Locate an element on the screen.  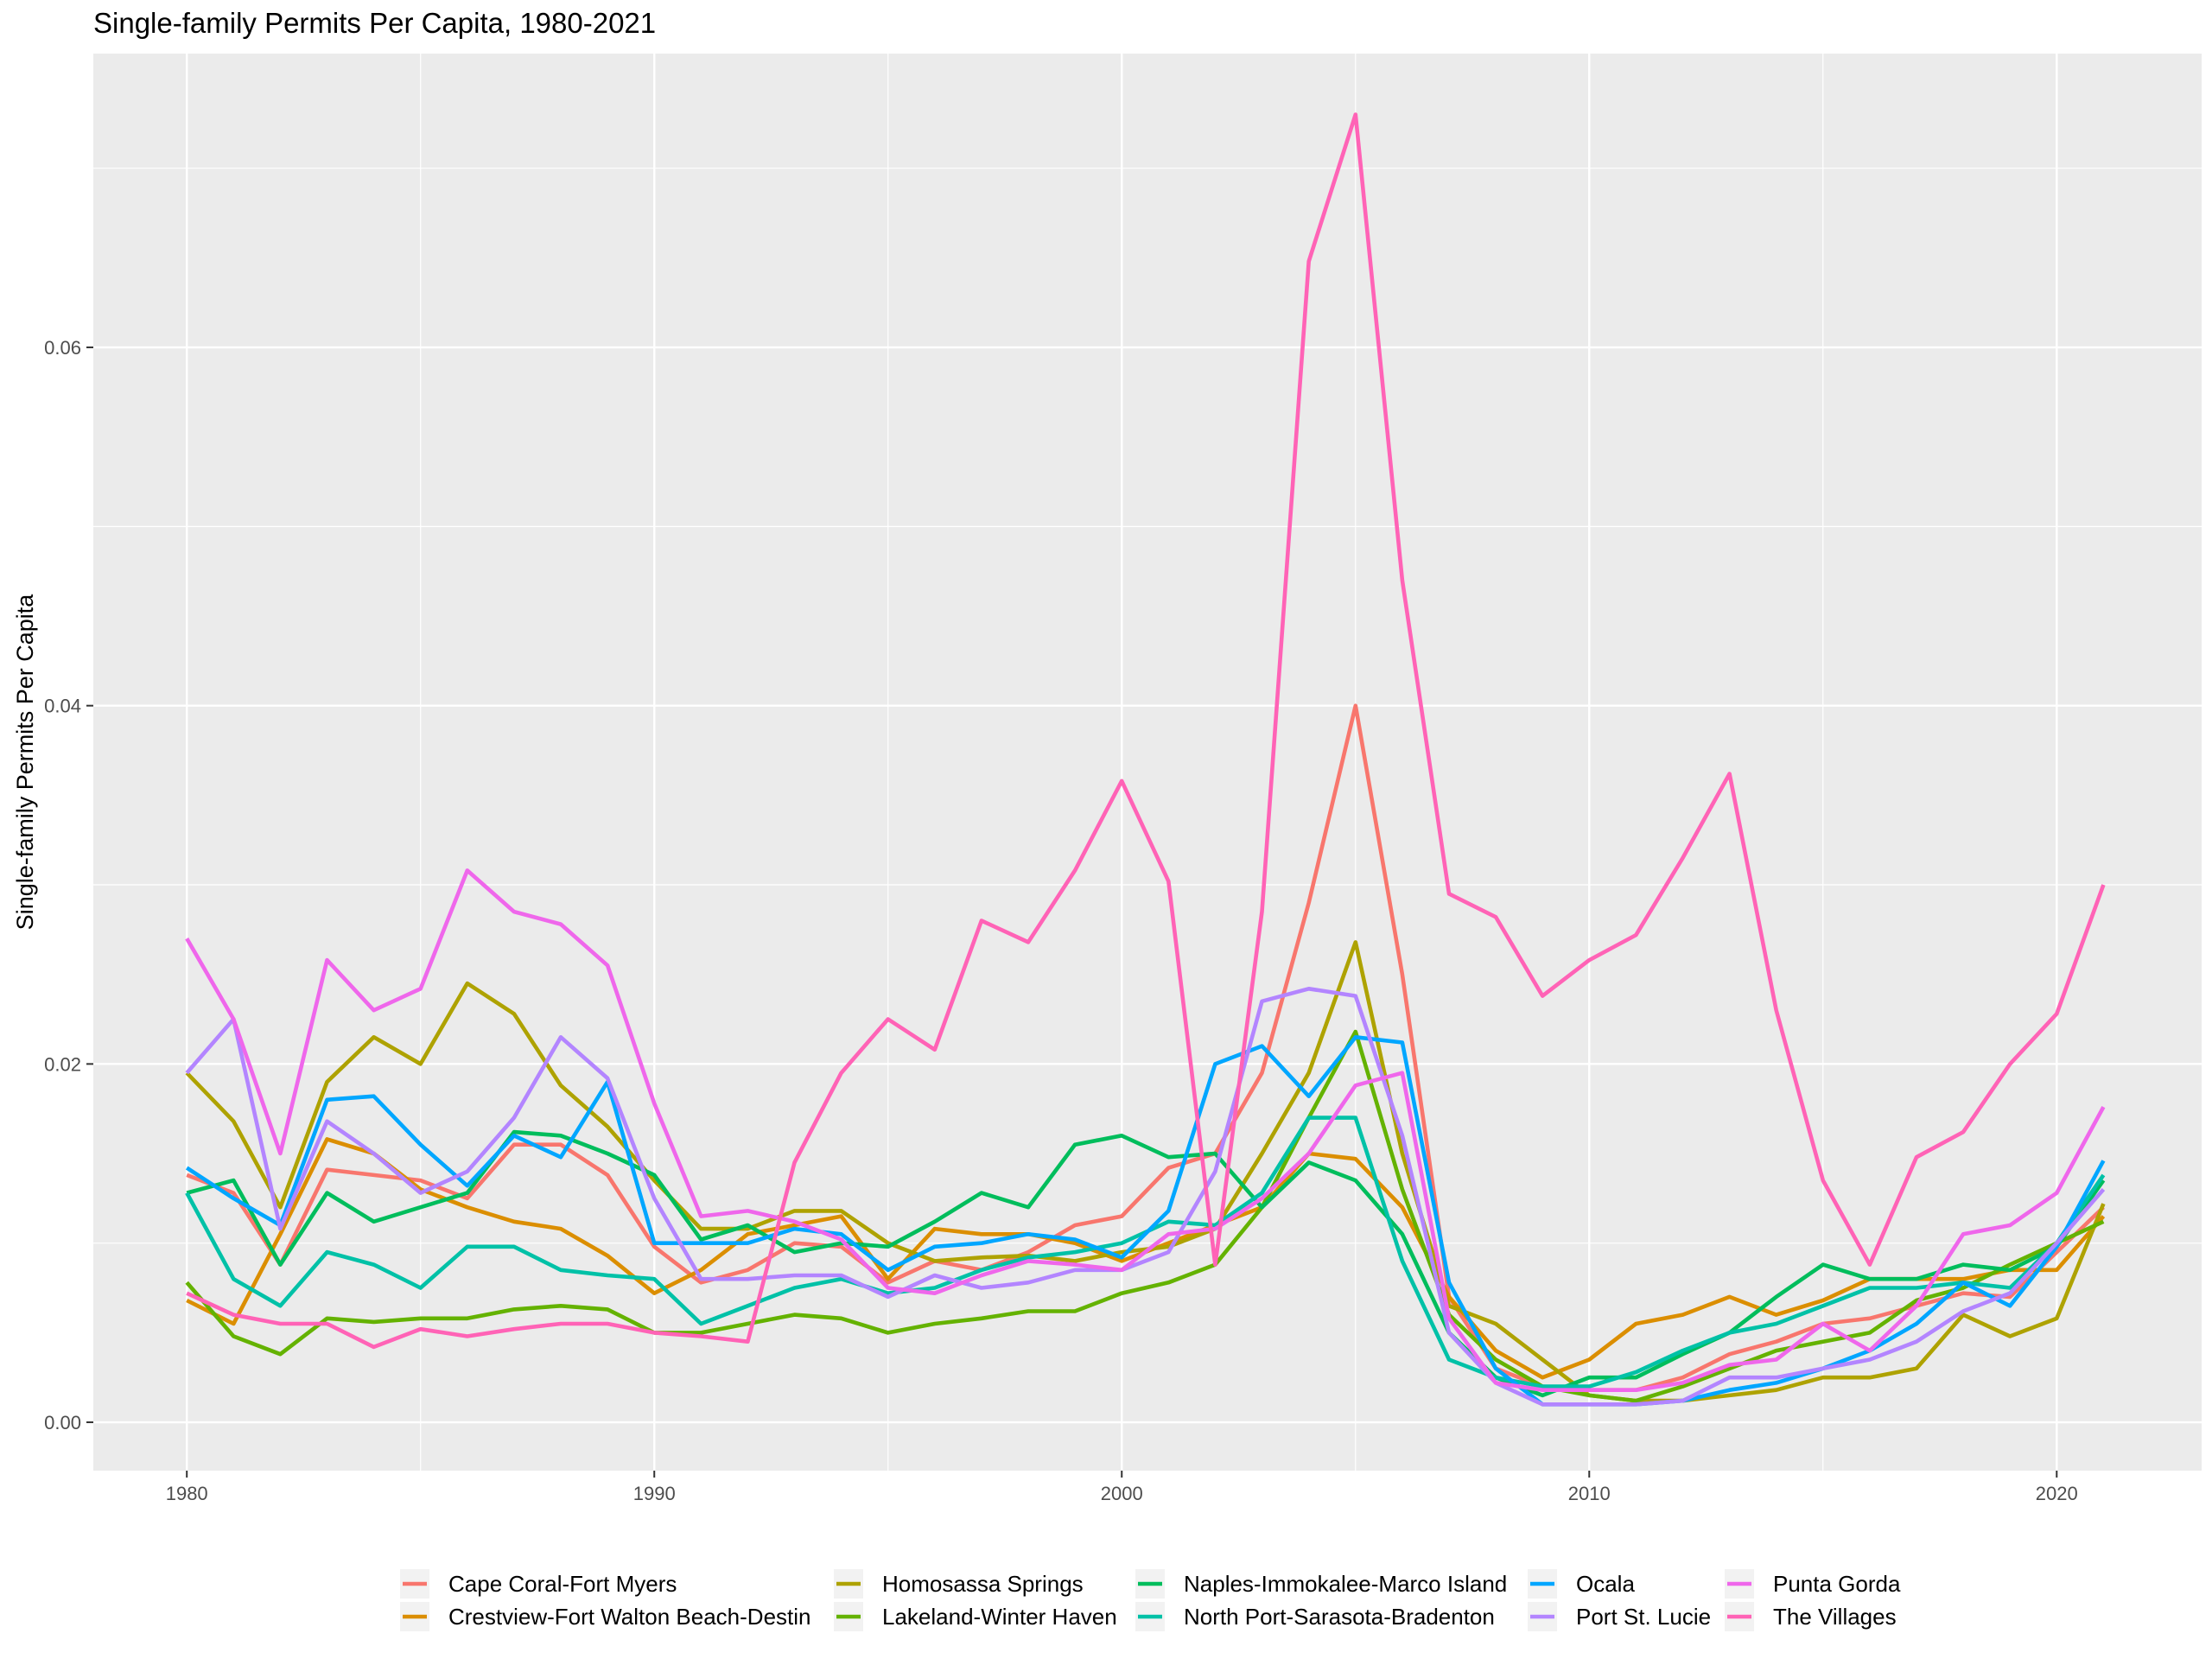
y-tick-label: 0.00 is located at coordinates (62, 1422).